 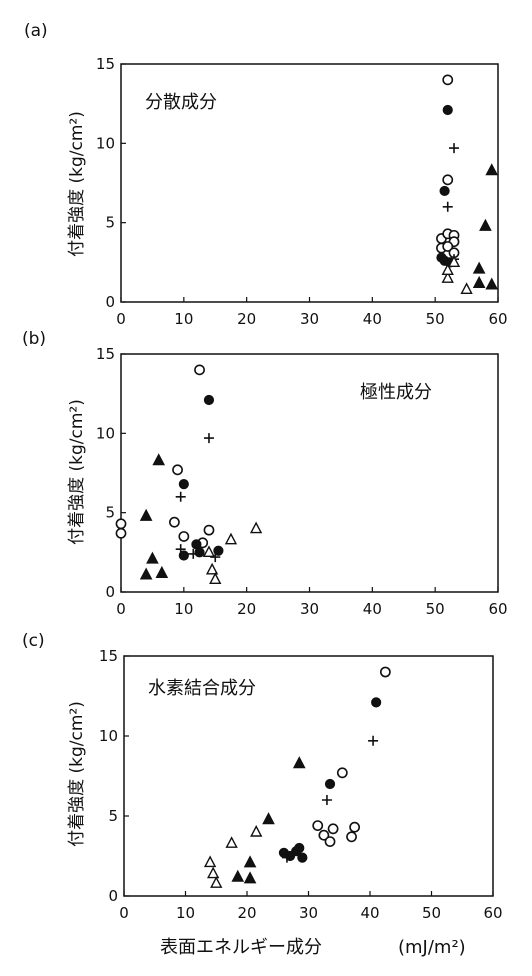 What do you see at coordinates (36, 31) in the screenshot?
I see `panel-a-label: (a)` at bounding box center [36, 31].